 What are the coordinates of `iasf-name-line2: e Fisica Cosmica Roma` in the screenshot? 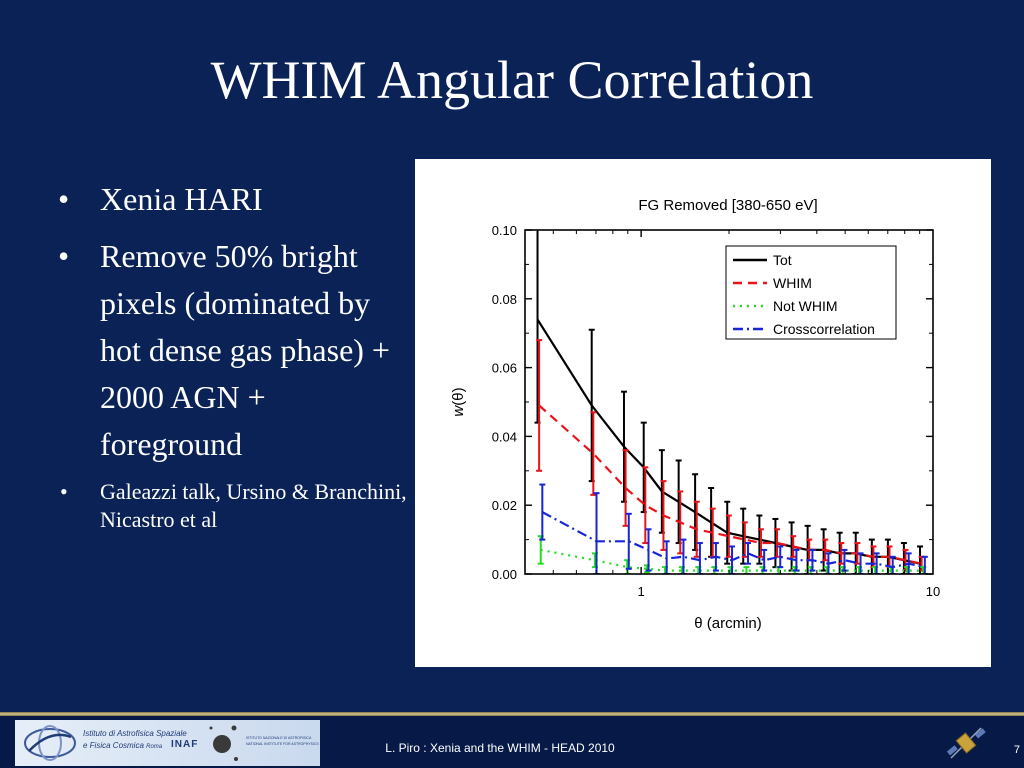 It's located at (122, 745).